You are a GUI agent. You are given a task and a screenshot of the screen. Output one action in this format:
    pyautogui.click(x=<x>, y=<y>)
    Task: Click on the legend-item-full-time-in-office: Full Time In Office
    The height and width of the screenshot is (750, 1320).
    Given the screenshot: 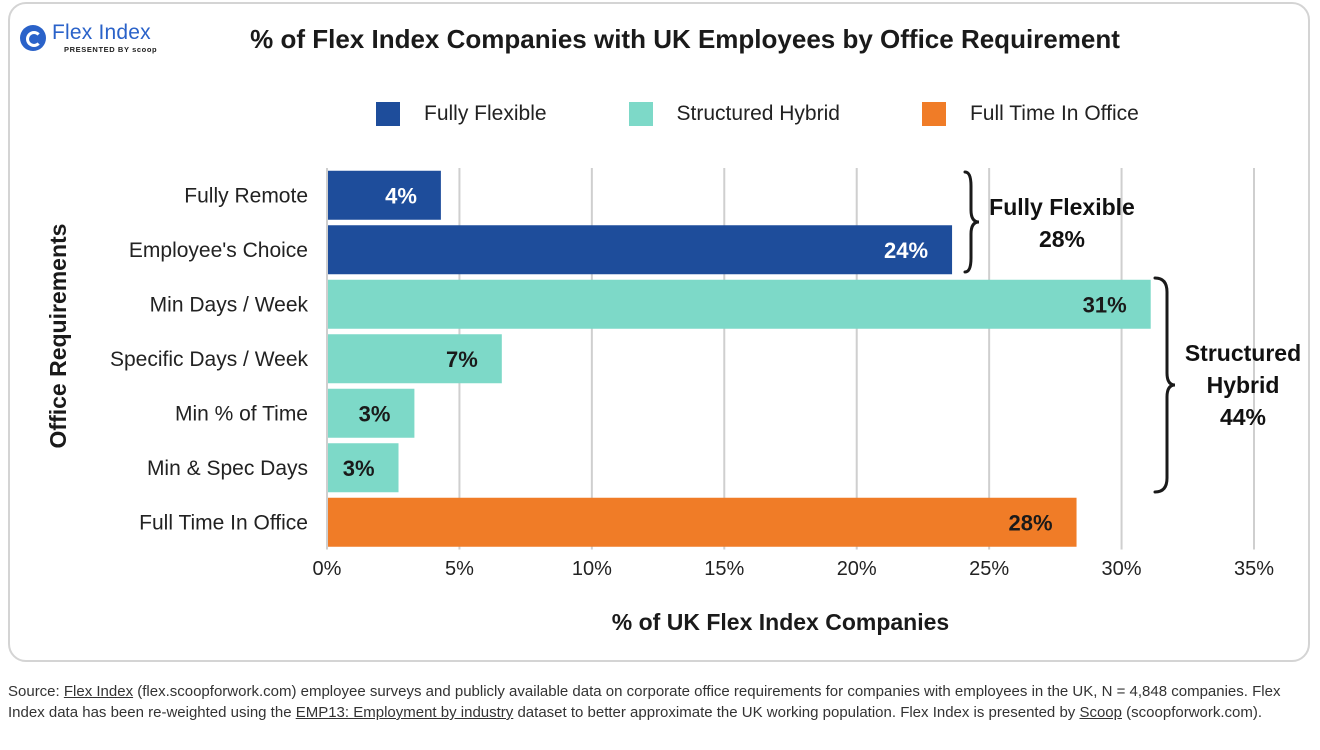 What is the action you would take?
    pyautogui.click(x=1030, y=114)
    